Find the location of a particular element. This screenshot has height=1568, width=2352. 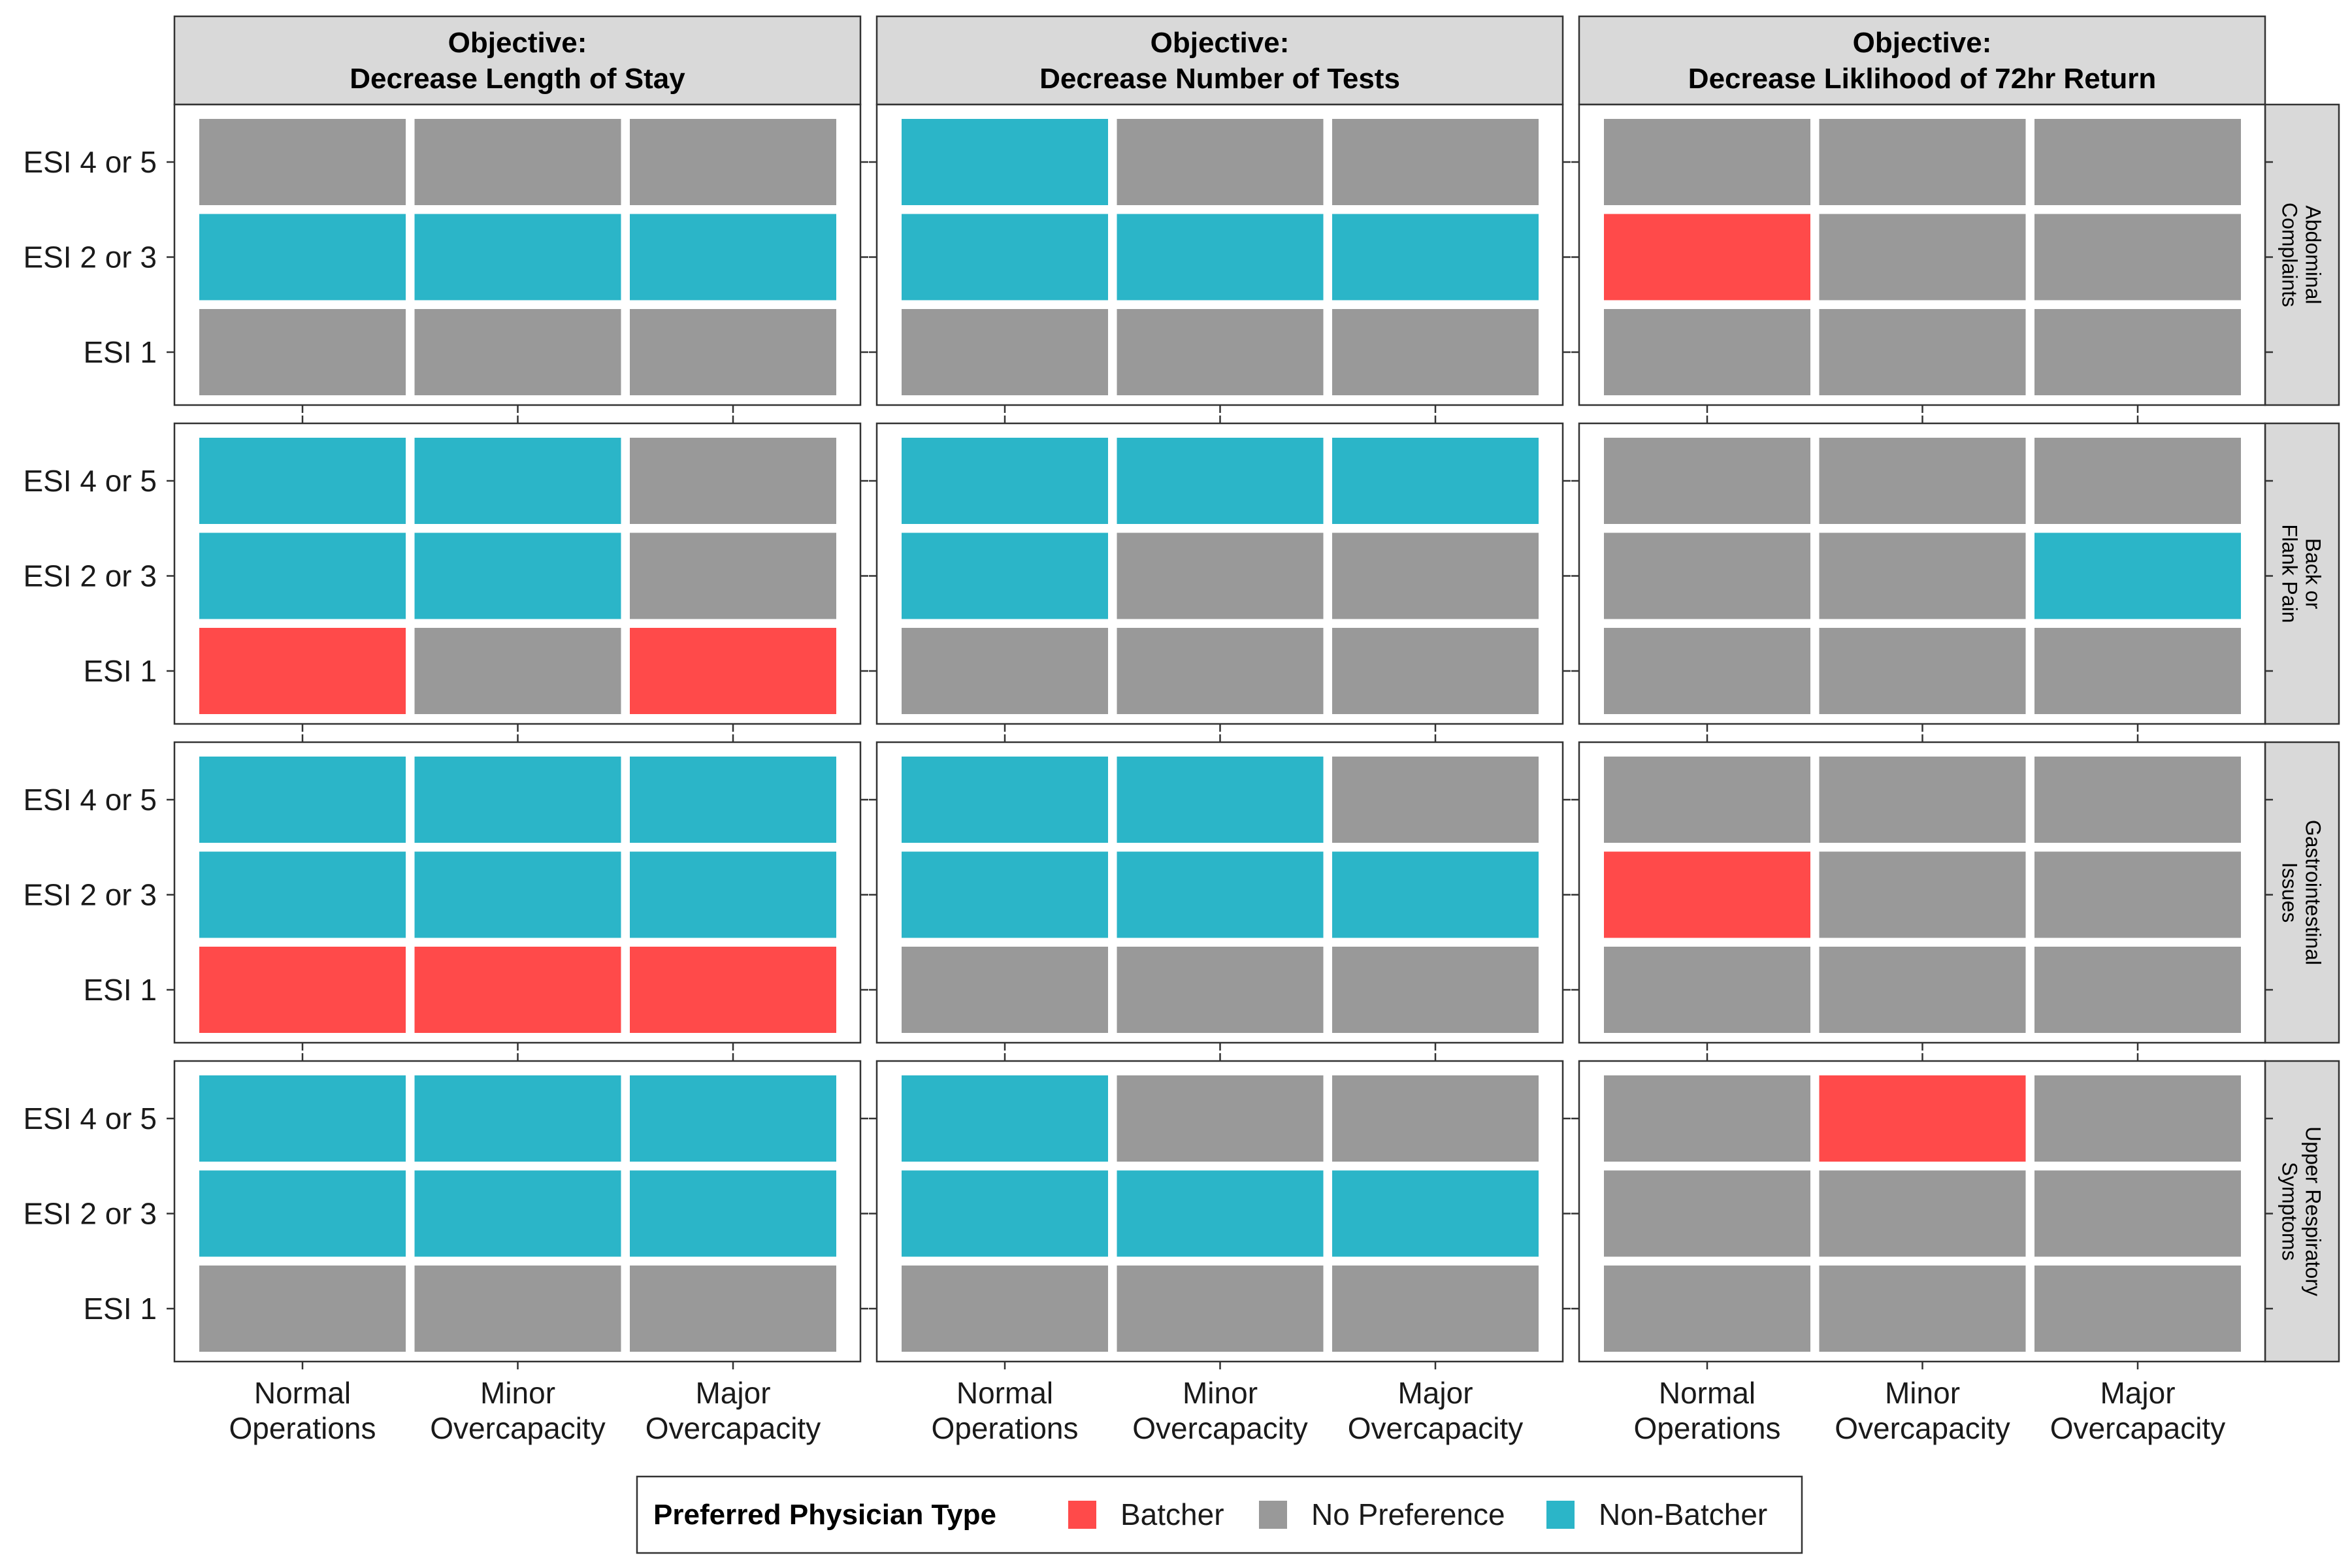

cell-r3-c2-y3-x2 is located at coordinates (1220, 990).